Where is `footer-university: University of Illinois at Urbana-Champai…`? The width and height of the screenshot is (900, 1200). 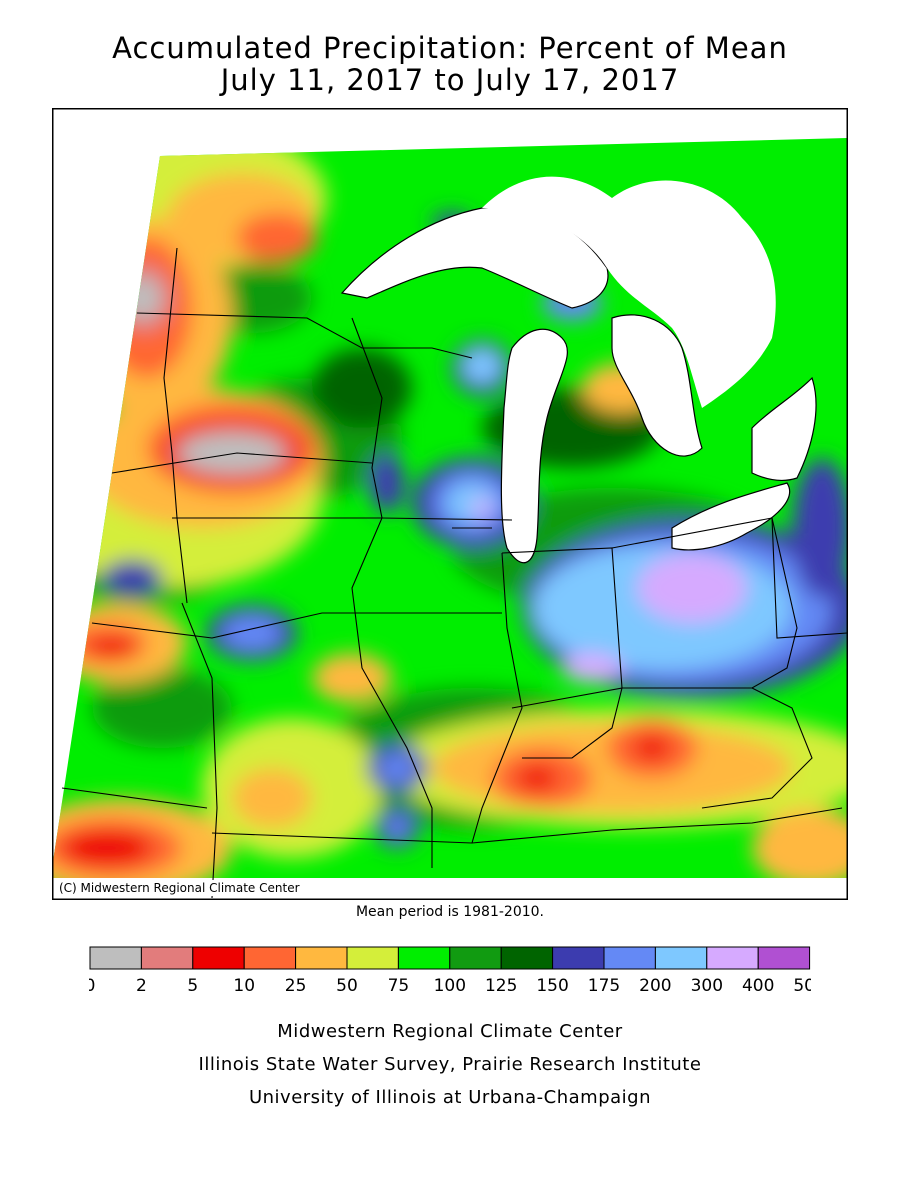 footer-university: University of Illinois at Urbana-Champai… is located at coordinates (450, 1097).